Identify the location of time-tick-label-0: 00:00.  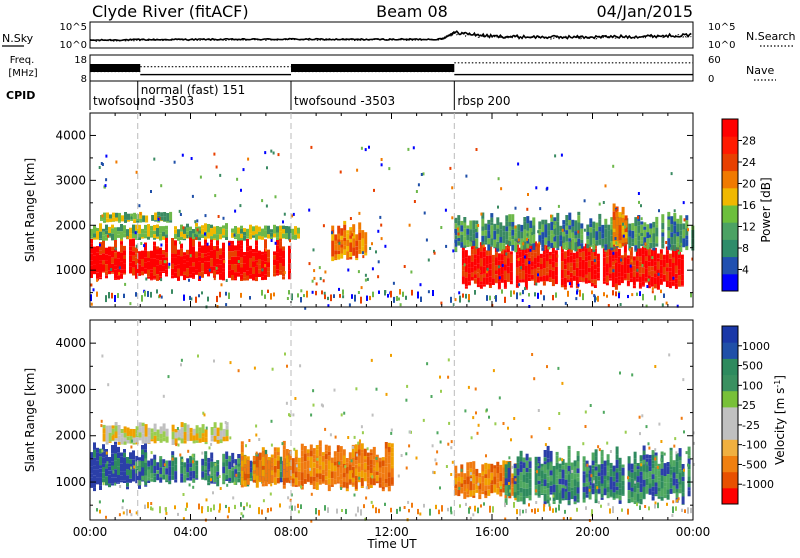
(90, 532).